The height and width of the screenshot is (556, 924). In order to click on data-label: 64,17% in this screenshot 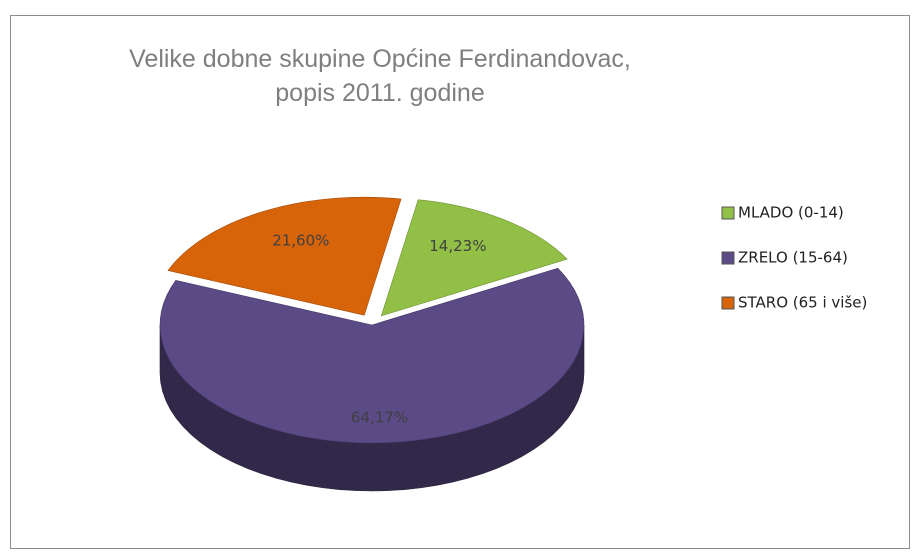, I will do `click(379, 418)`.